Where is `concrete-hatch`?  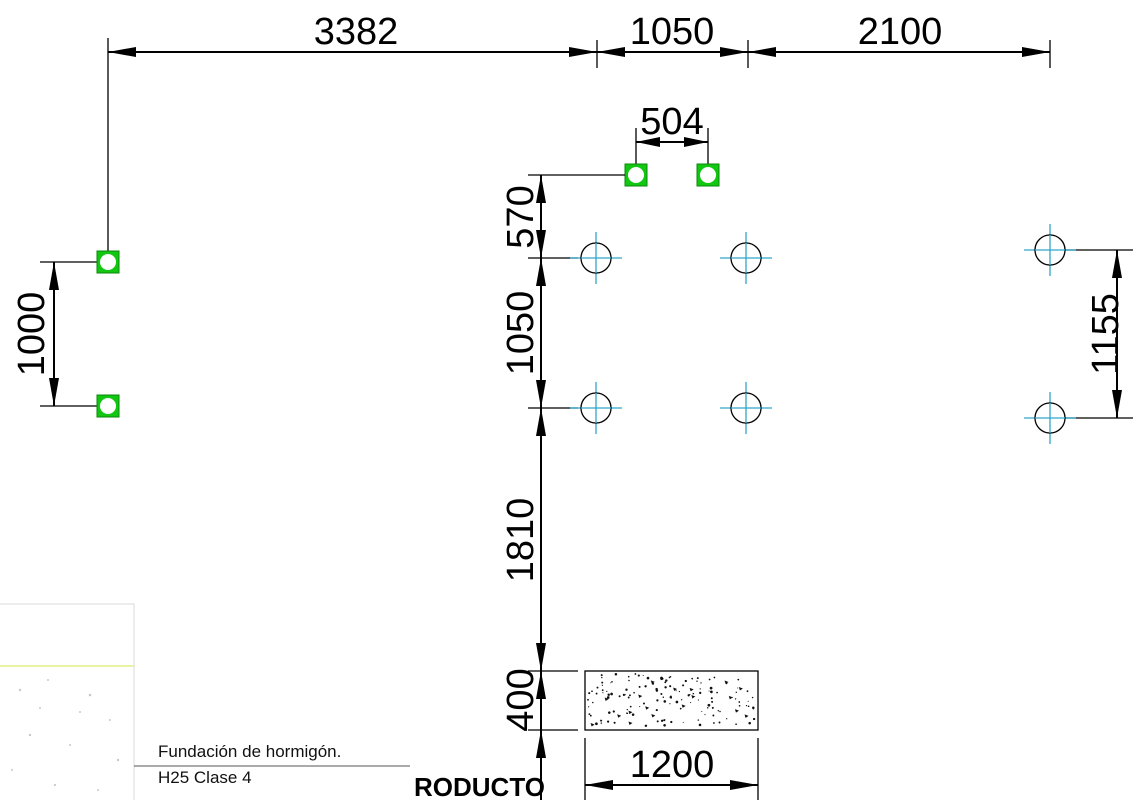 concrete-hatch is located at coordinates (671, 700).